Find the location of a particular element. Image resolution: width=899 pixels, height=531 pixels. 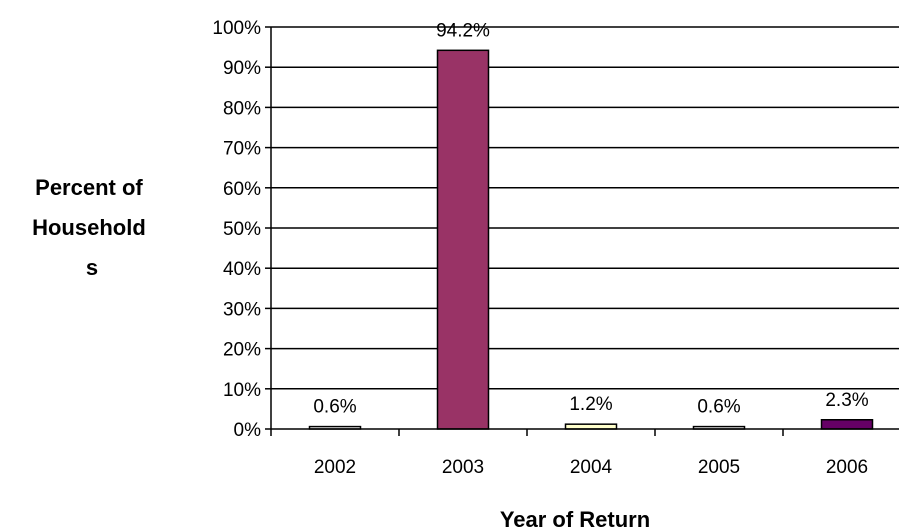

x-tick-label: 2003 is located at coordinates (463, 467).